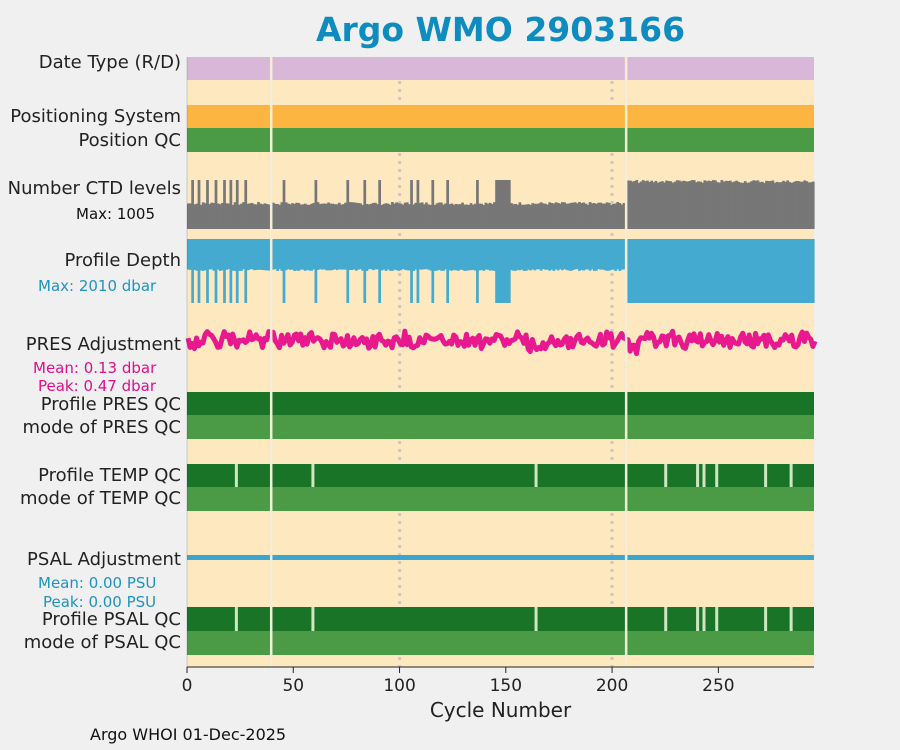 Image resolution: width=900 pixels, height=750 pixels. I want to click on date-type-band, so click(500, 68).